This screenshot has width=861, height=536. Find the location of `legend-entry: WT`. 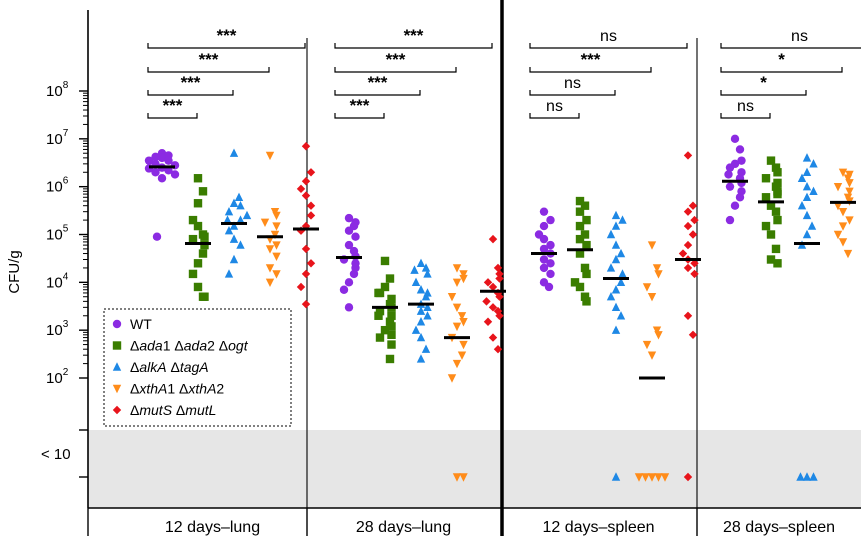

legend-entry: WT is located at coordinates (141, 324).